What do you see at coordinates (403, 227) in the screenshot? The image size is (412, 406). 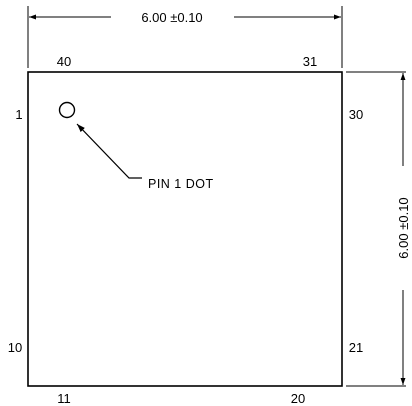 I see `height-dimension-label: 6.00 ±0.10` at bounding box center [403, 227].